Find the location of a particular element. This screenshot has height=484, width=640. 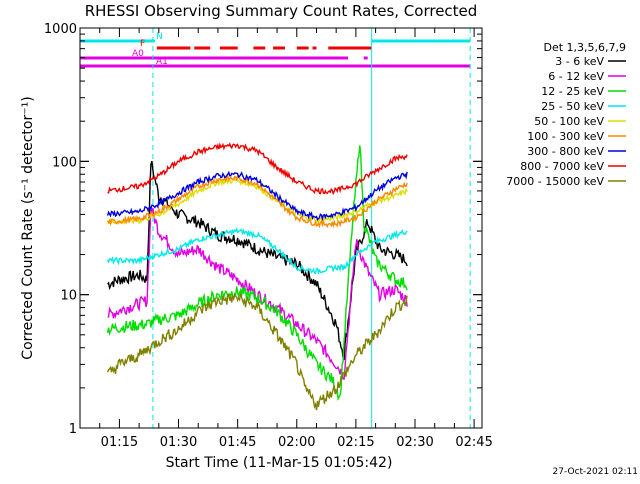

x-tick-label: 02:00 is located at coordinates (296, 442).